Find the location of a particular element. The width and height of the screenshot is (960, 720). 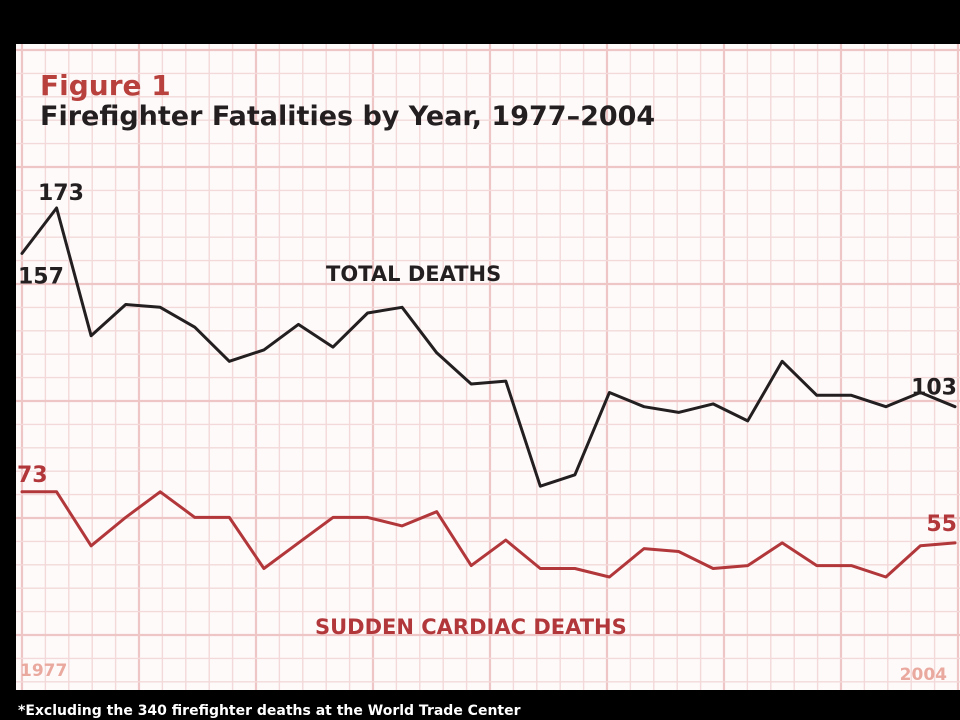

data-label: 103 is located at coordinates (934, 388).